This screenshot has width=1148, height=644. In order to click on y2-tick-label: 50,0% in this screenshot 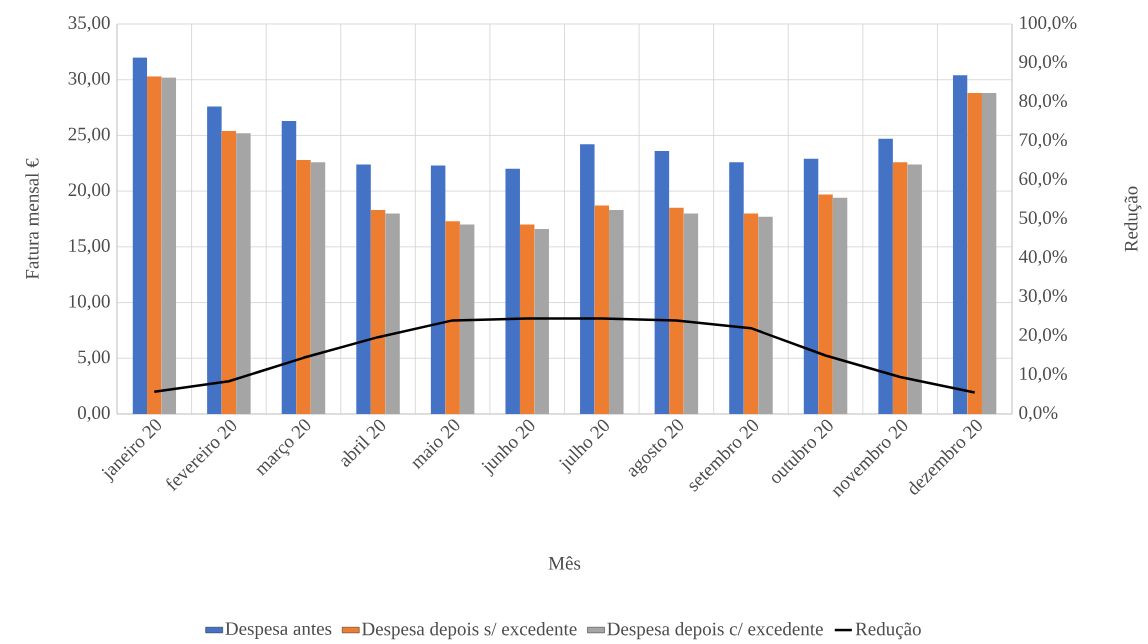, I will do `click(1043, 219)`.